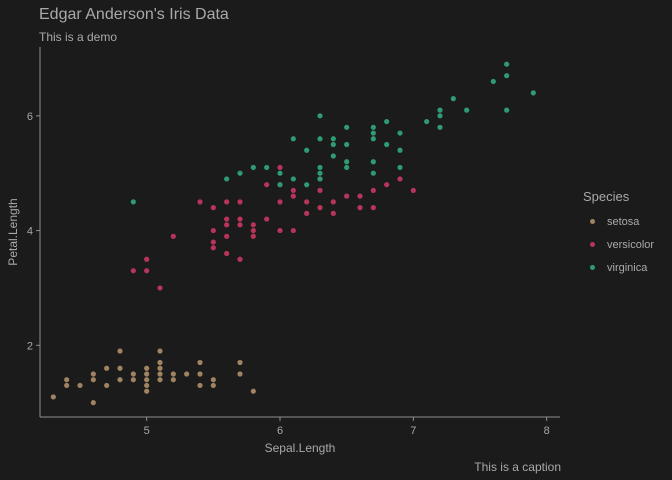  What do you see at coordinates (300, 448) in the screenshot?
I see `x-axis-label: Sepal.Length` at bounding box center [300, 448].